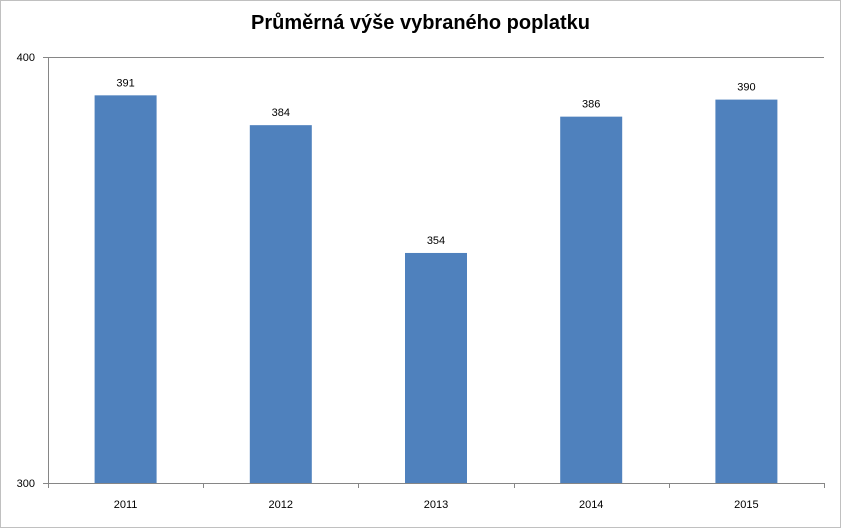 The image size is (841, 528). Describe the element at coordinates (746, 88) in the screenshot. I see `data-label: 390` at that location.